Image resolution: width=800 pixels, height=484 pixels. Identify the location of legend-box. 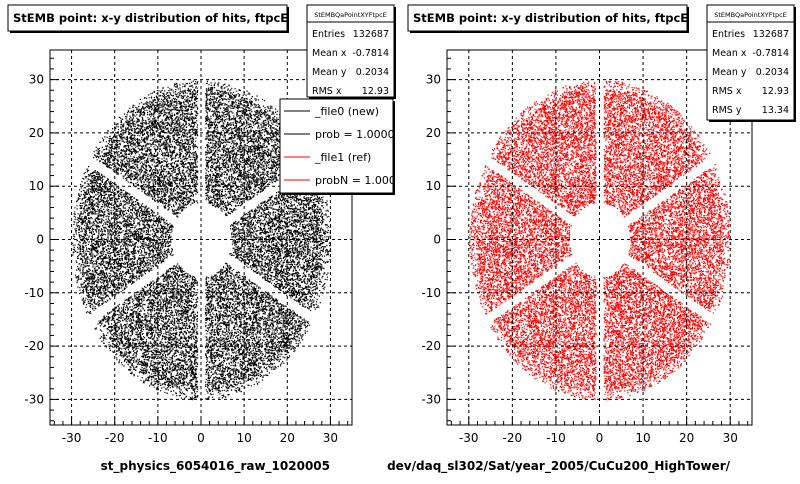
(336, 146).